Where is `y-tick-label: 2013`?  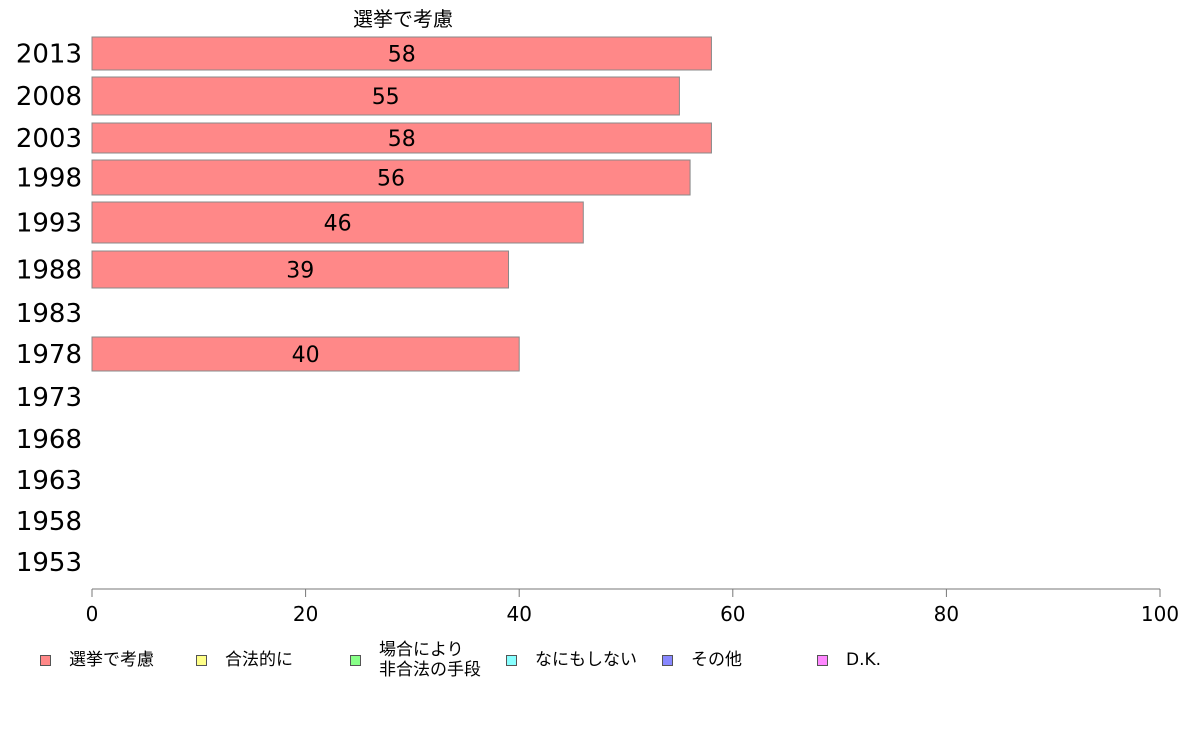 y-tick-label: 2013 is located at coordinates (49, 55).